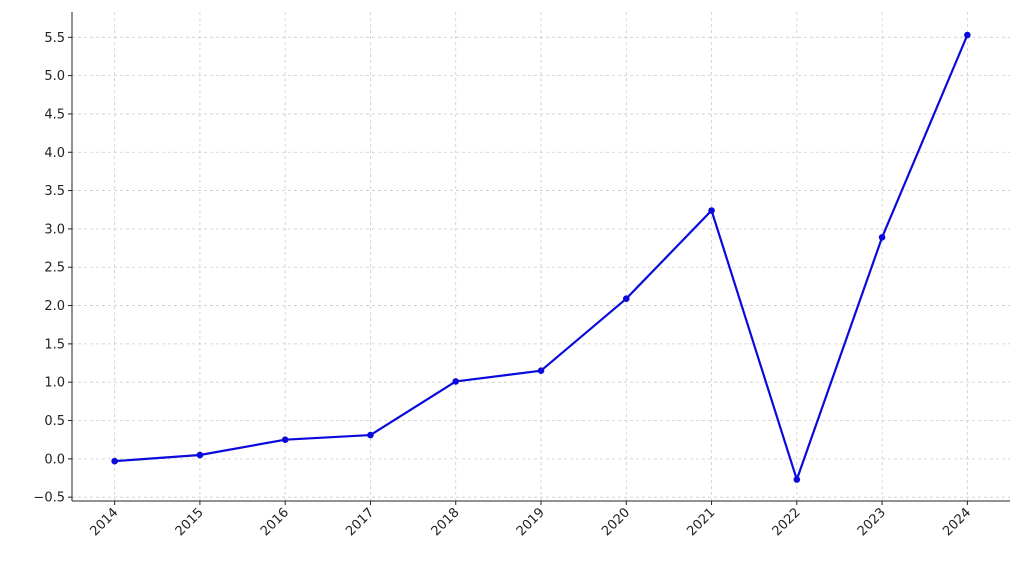  I want to click on y-tick-label: 3.5, so click(54, 191).